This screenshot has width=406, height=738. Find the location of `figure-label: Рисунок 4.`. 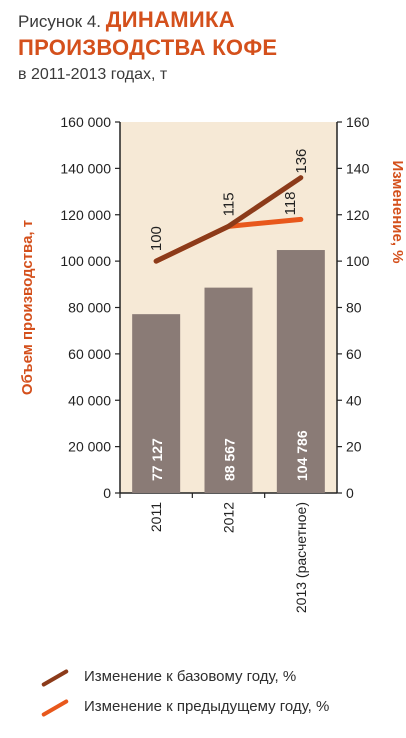

figure-label: Рисунок 4. is located at coordinates (60, 21).